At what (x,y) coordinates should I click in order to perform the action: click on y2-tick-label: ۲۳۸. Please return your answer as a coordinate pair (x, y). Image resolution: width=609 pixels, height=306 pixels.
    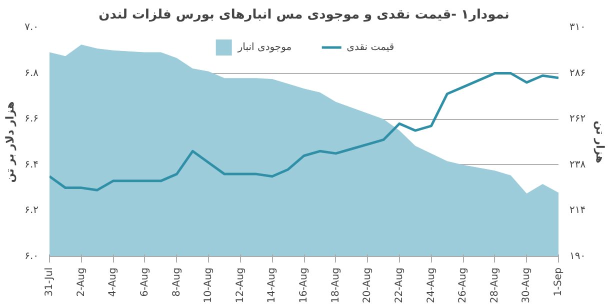
    Looking at the image, I should click on (578, 164).